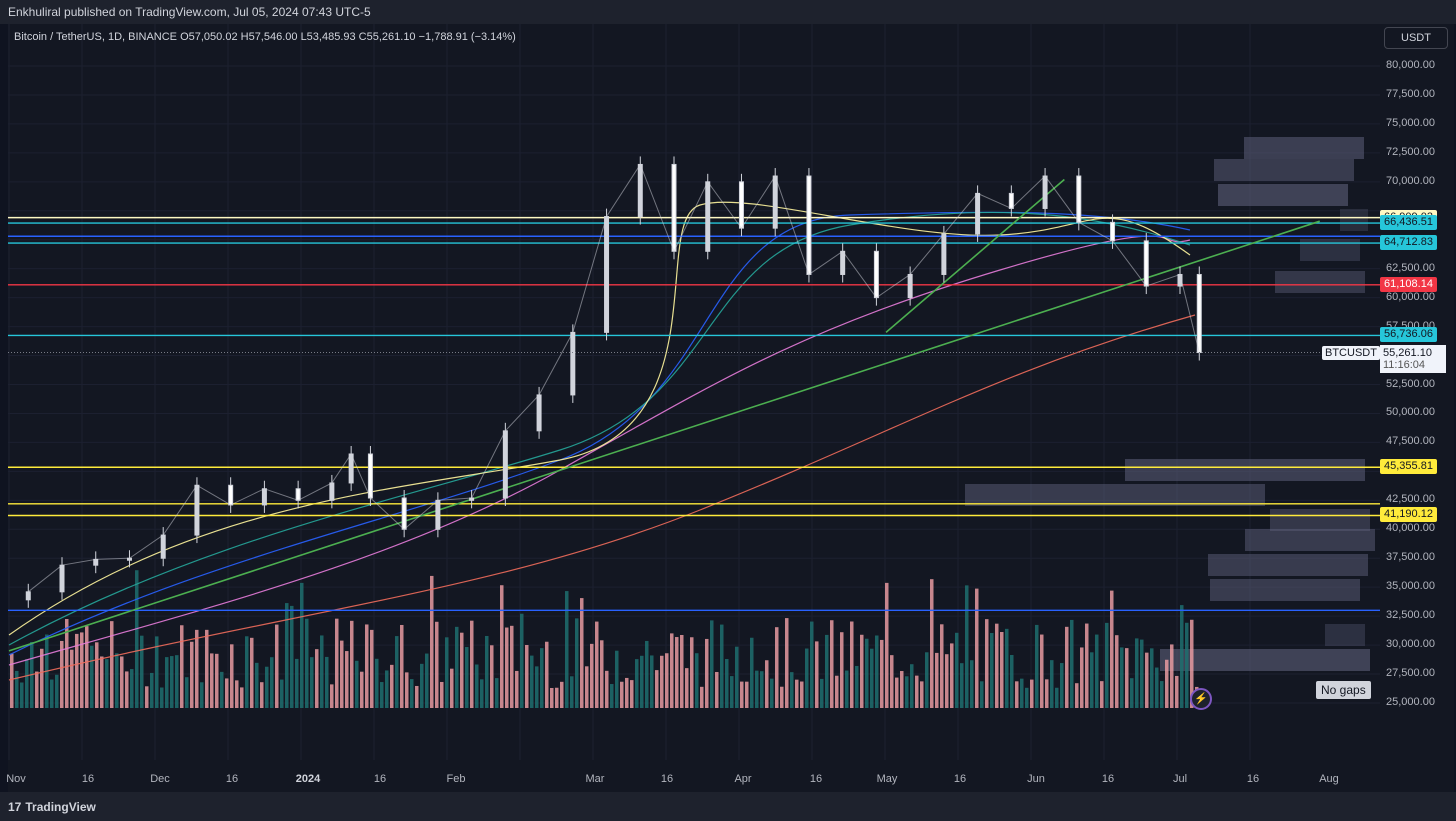 Image resolution: width=1456 pixels, height=821 pixels. What do you see at coordinates (160, 779) in the screenshot?
I see `time-tick-label: Dec` at bounding box center [160, 779].